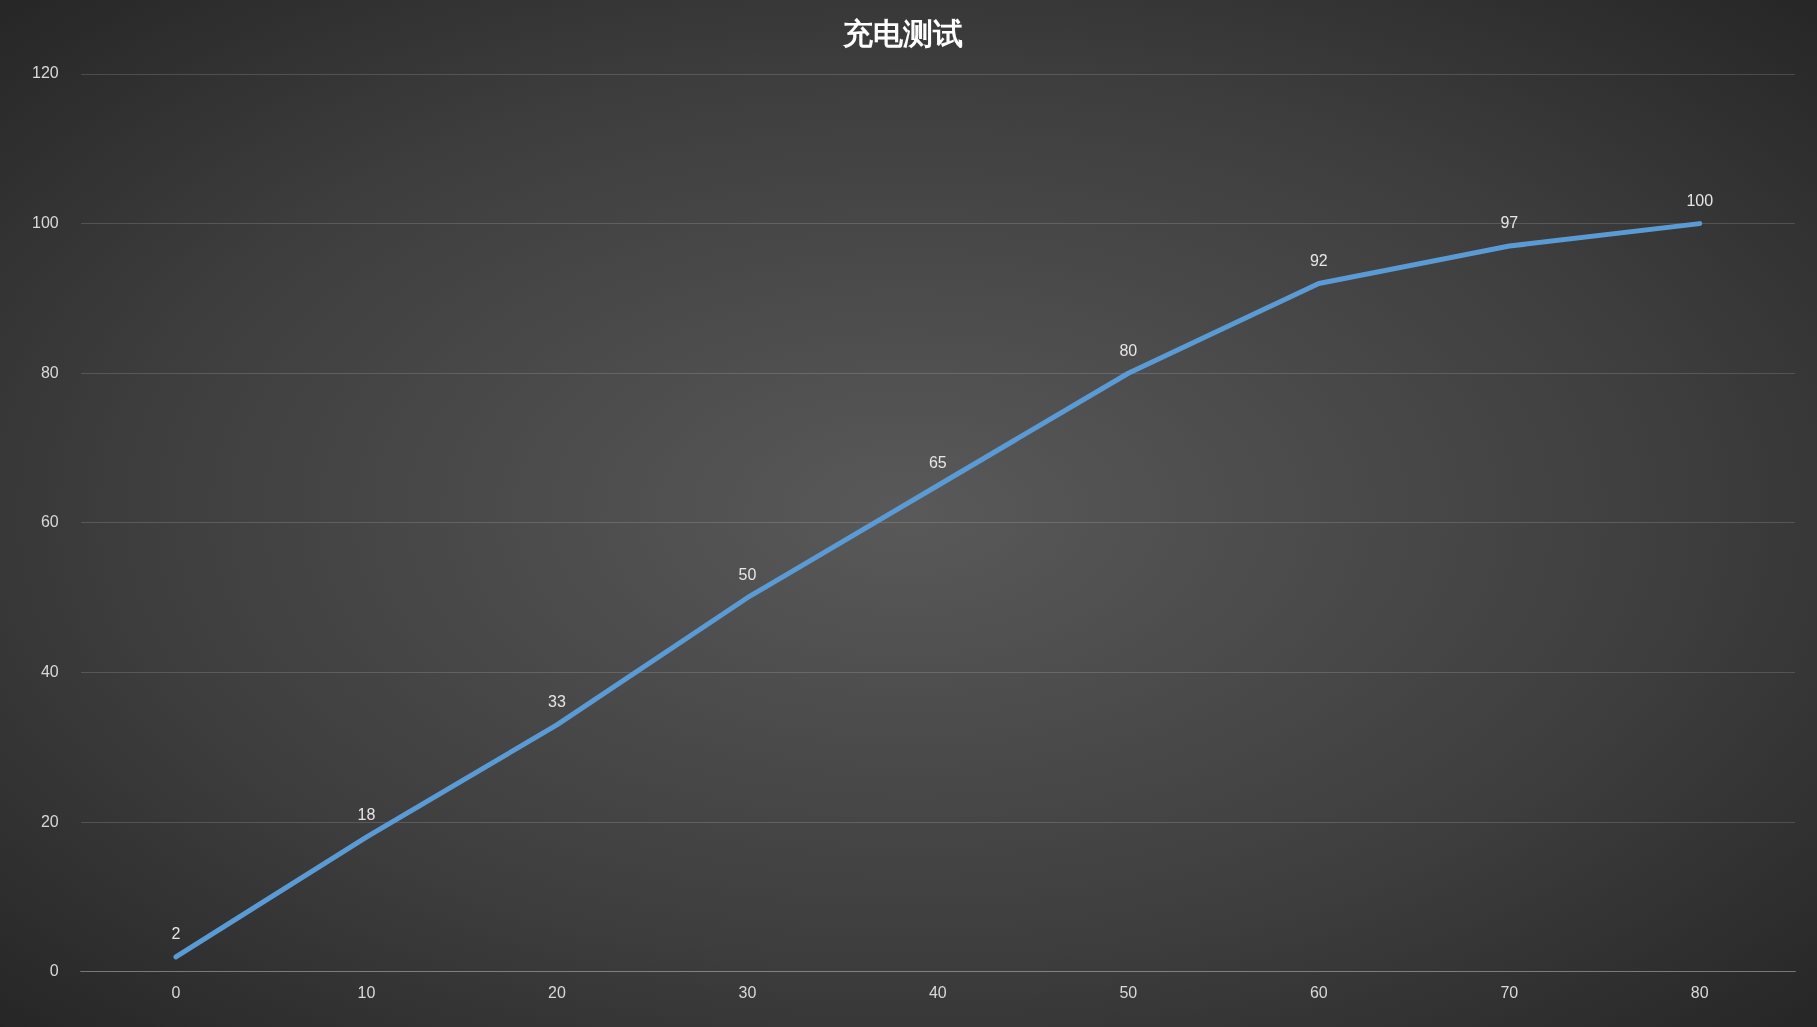 Image resolution: width=1817 pixels, height=1027 pixels. Describe the element at coordinates (937, 462) in the screenshot. I see `data-label: 65` at that location.